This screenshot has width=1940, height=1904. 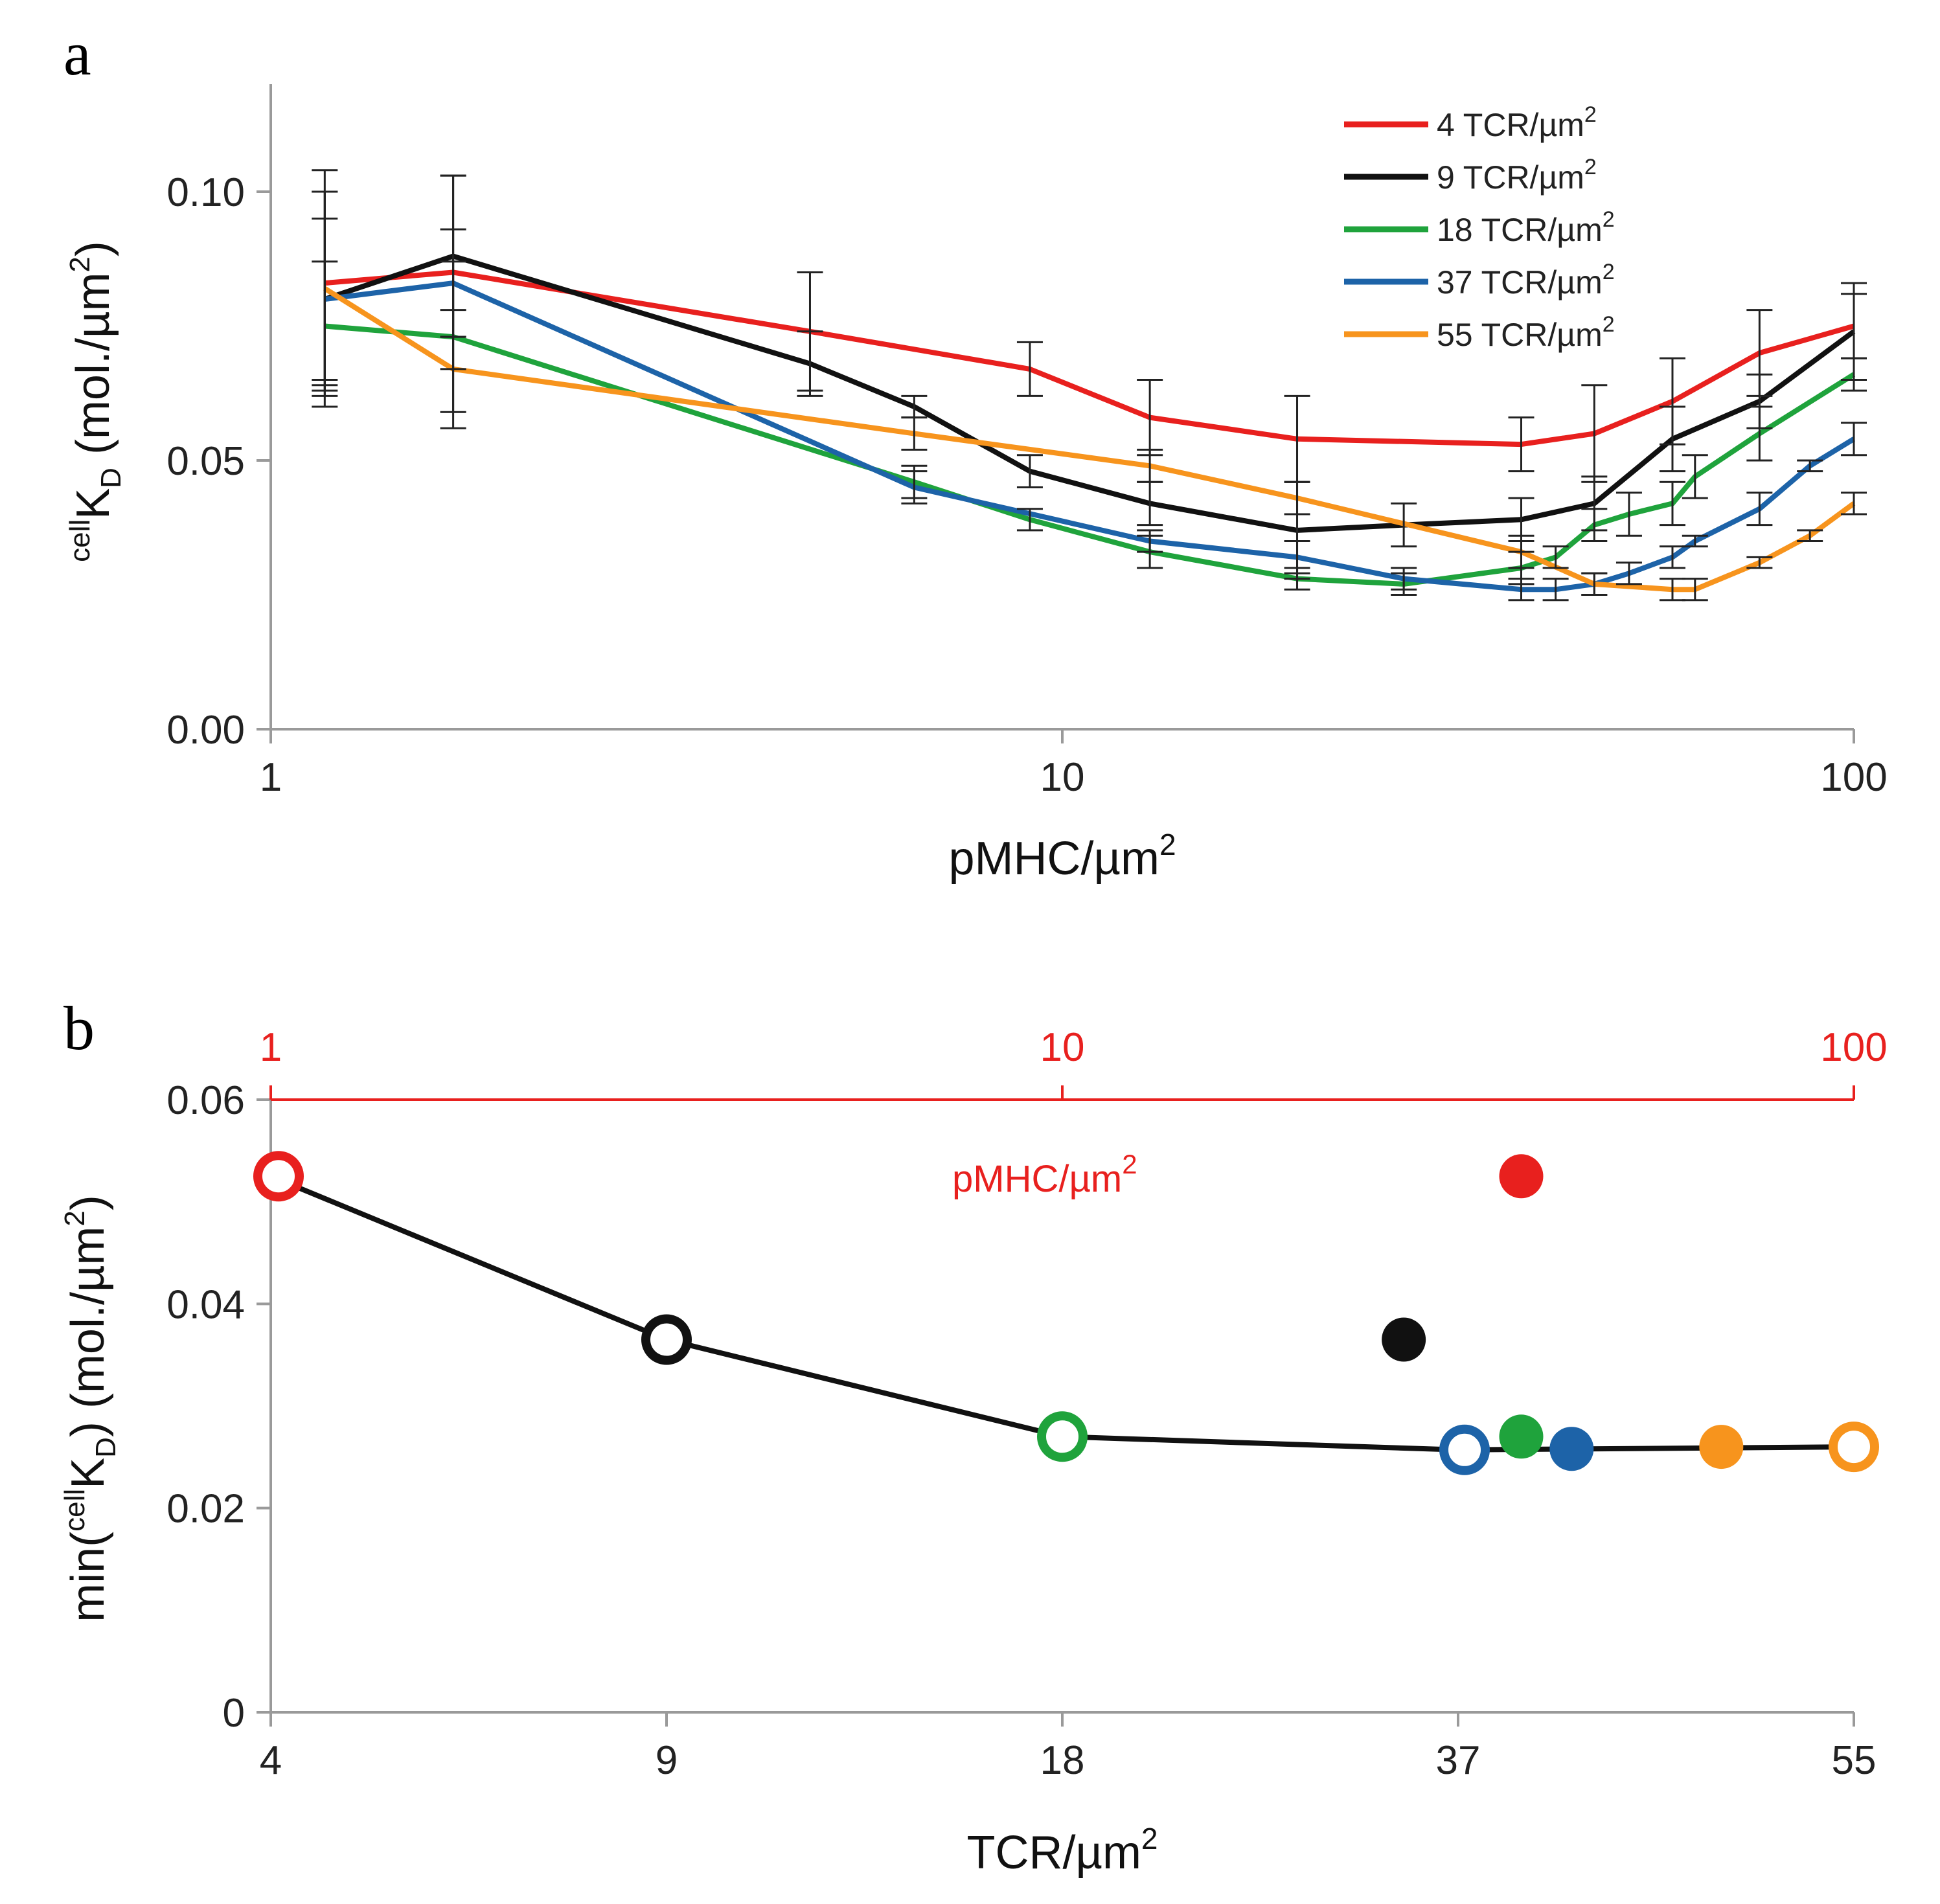 I want to click on y-tick-label: 0.02, so click(x=205, y=1509).